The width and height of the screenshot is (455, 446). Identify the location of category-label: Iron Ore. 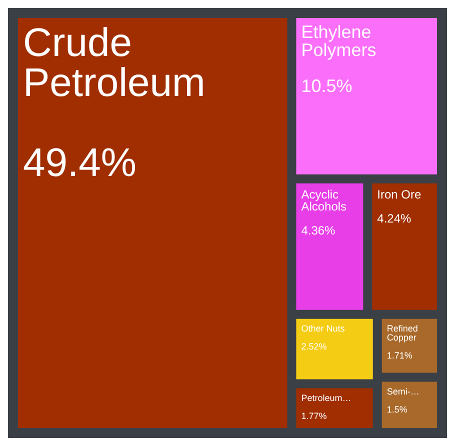
(399, 194).